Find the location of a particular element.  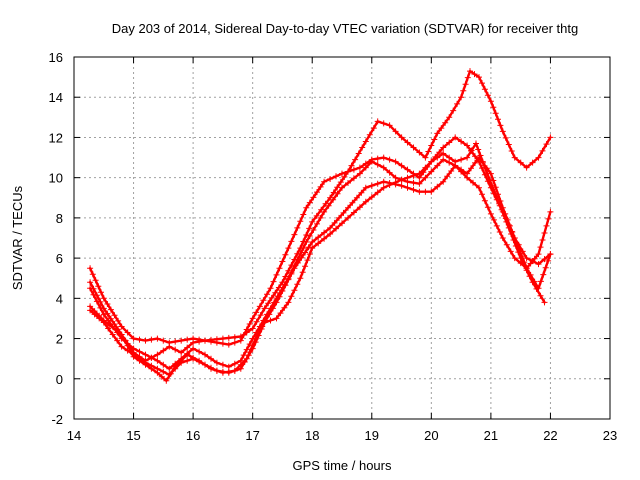

x-tick-label: 18 is located at coordinates (312, 435).